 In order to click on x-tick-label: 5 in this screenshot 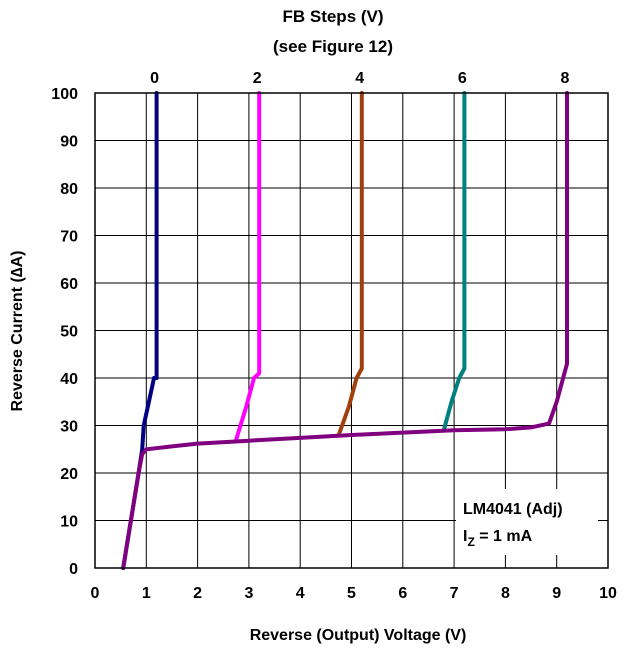, I will do `click(351, 593)`.